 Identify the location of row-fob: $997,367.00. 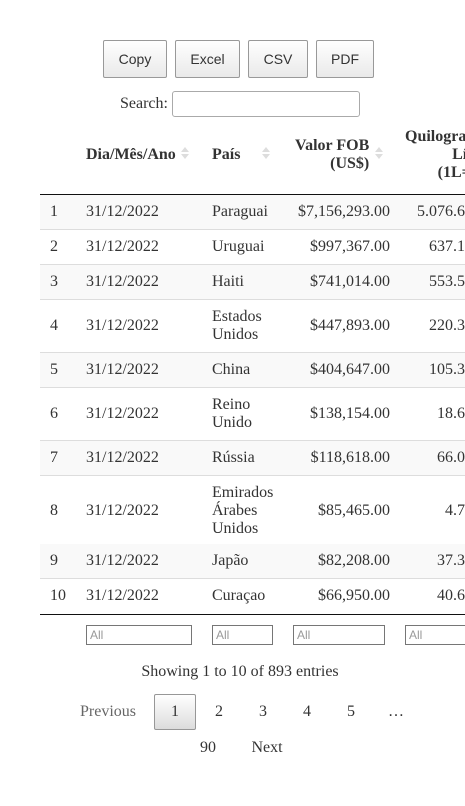
(350, 246).